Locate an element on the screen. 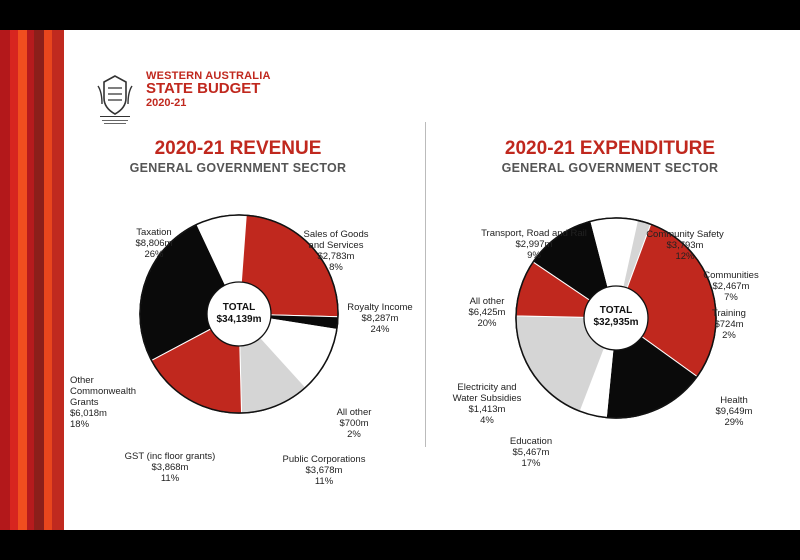 This screenshot has height=560, width=800. expenditure-label-line: $5,467m is located at coordinates (531, 452).